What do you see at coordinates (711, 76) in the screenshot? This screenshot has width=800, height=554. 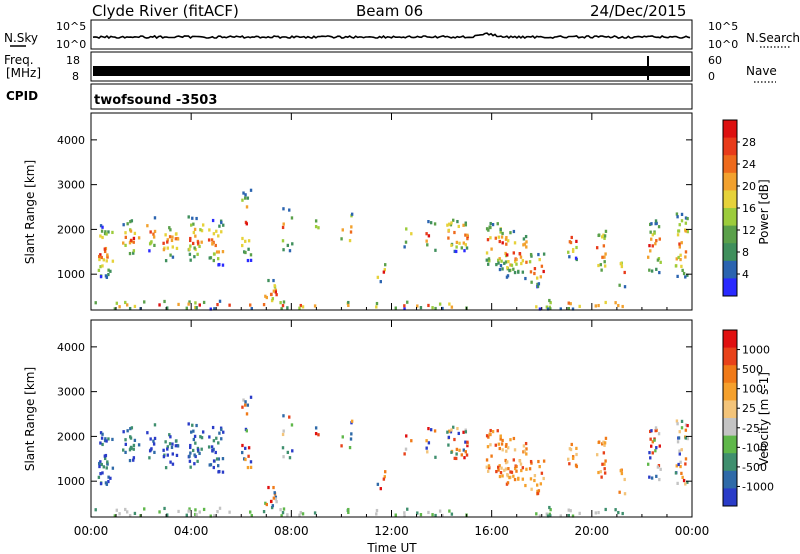 I see `nave-tick-bottom: 0` at bounding box center [711, 76].